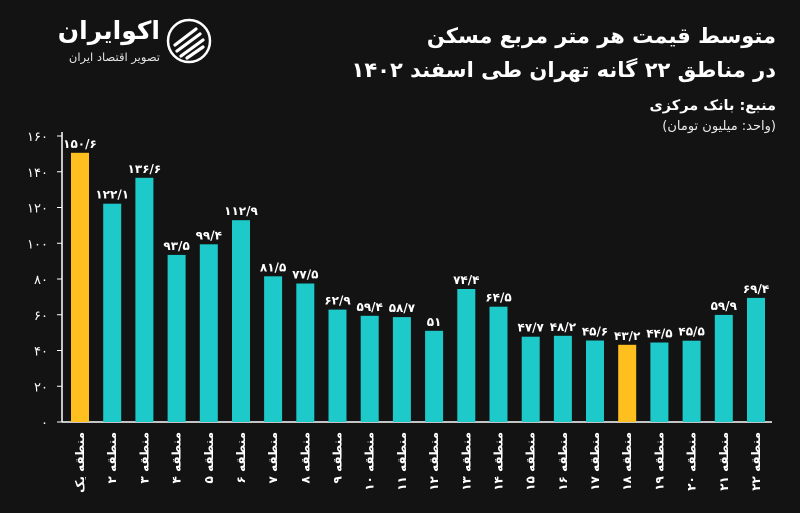  What do you see at coordinates (305, 457) in the screenshot?
I see `x-tick-label: منطقه ۸` at bounding box center [305, 457].